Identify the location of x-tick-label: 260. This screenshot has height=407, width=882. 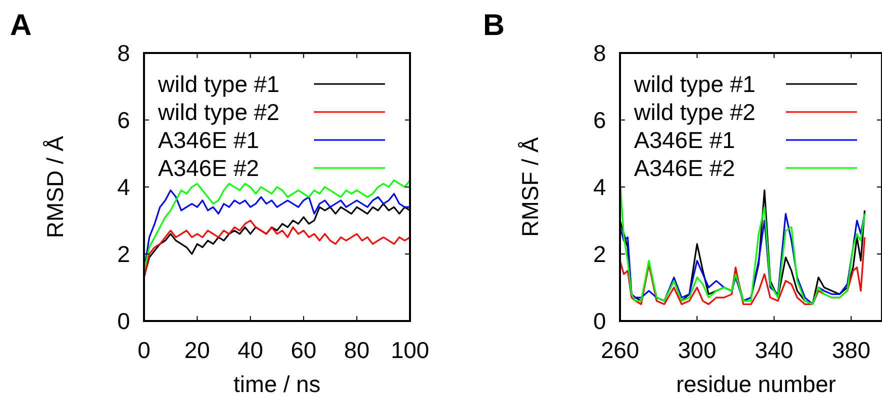
(620, 350).